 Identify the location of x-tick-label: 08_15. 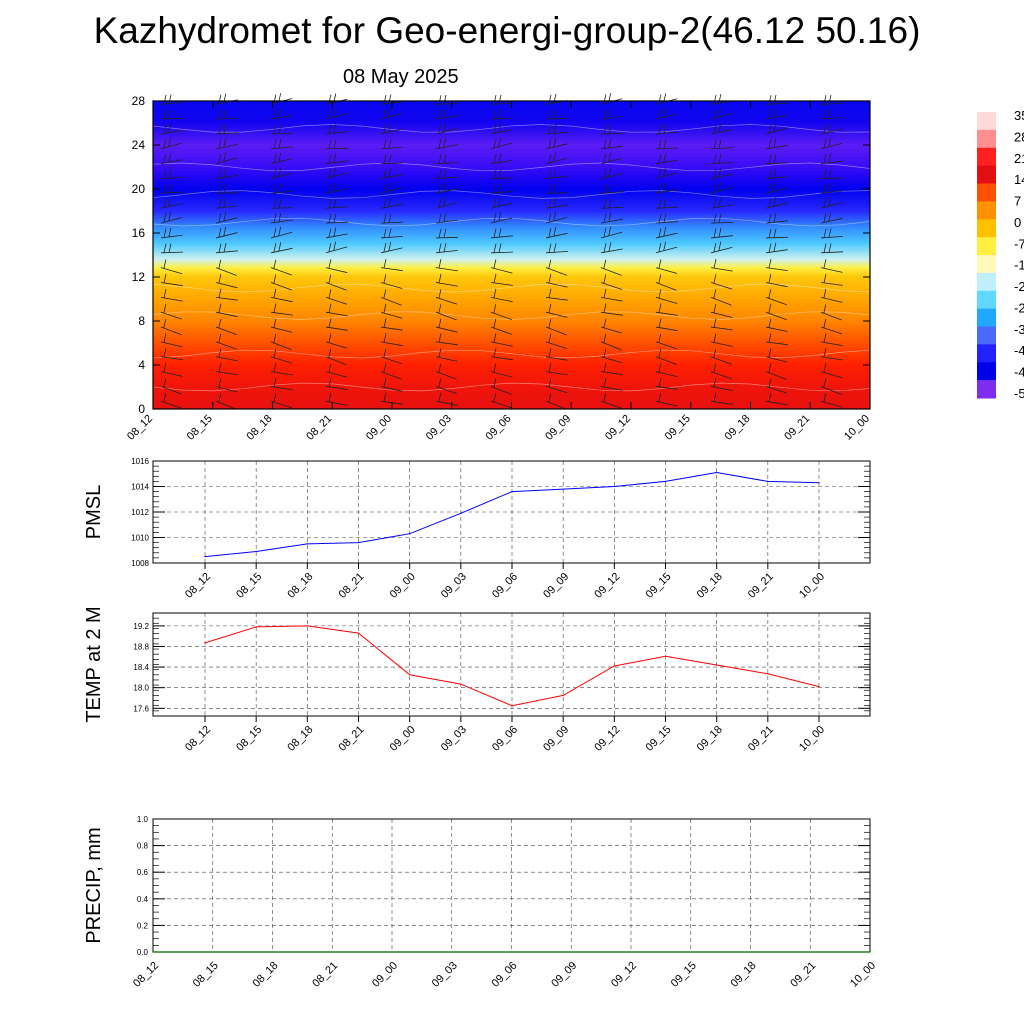
(249, 586).